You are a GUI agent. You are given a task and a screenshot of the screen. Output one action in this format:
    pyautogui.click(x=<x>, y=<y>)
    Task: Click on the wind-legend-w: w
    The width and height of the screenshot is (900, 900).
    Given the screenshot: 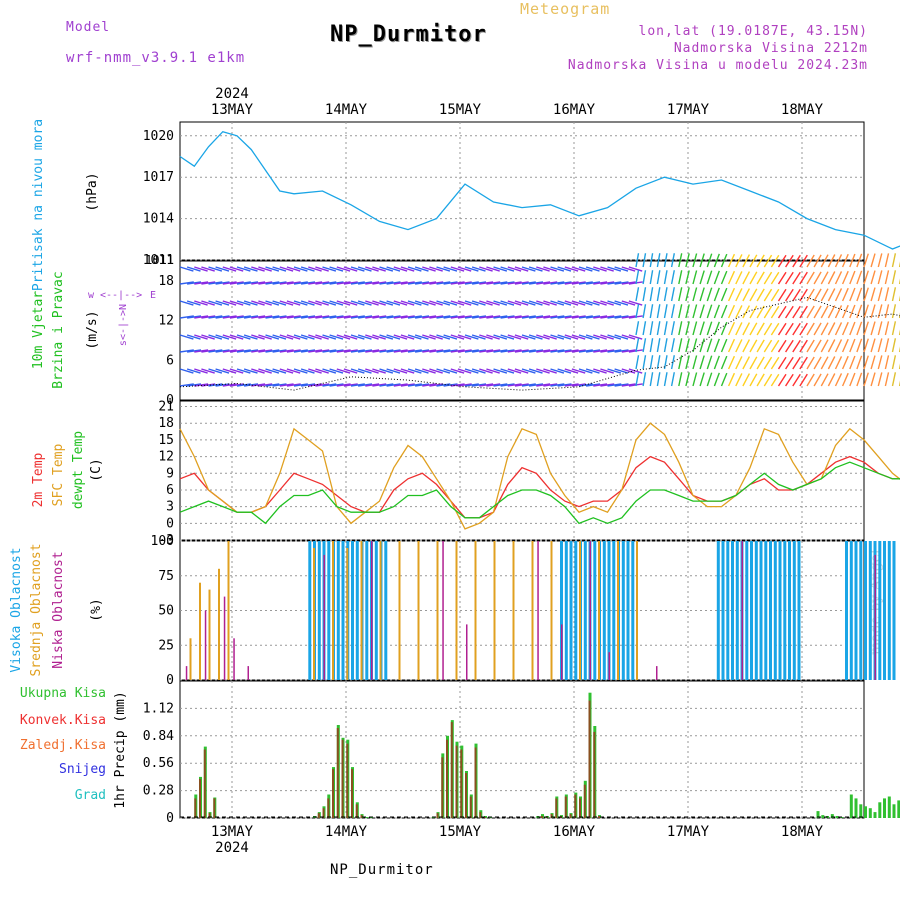 What is the action you would take?
    pyautogui.click(x=91, y=295)
    